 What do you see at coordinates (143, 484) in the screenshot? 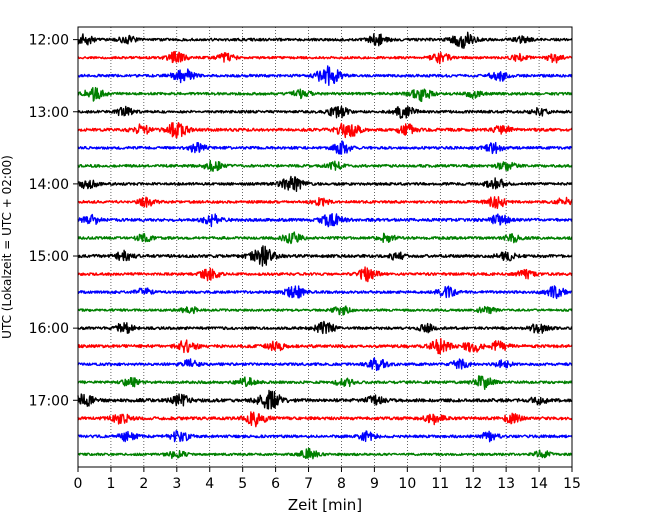
I see `x-tick-label: 2` at bounding box center [143, 484].